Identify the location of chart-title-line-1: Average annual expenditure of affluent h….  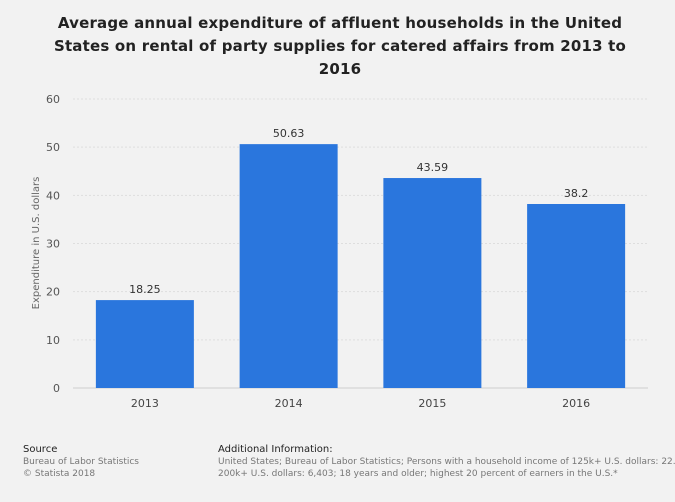
(340, 23).